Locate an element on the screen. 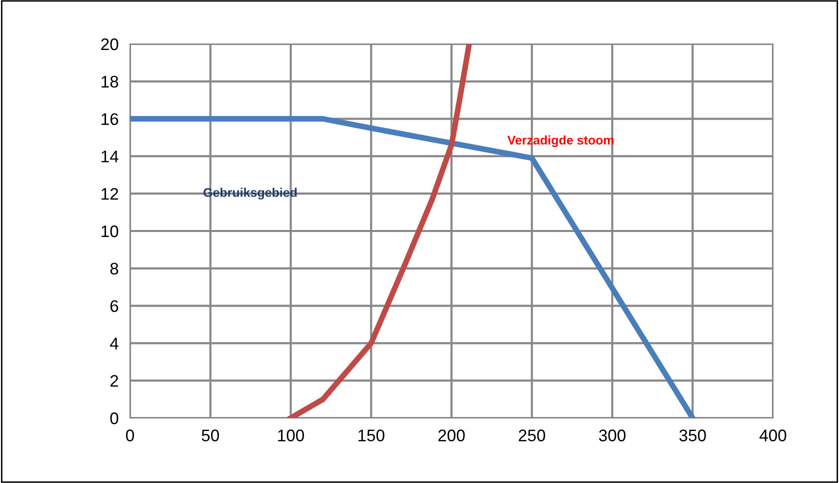  y-tick-label: 10 is located at coordinates (110, 231).